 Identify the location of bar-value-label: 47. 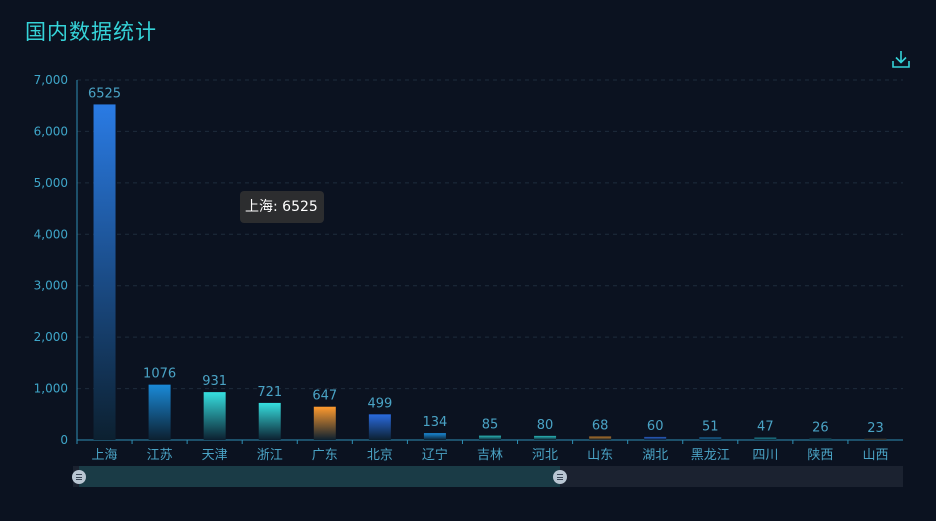
(765, 427).